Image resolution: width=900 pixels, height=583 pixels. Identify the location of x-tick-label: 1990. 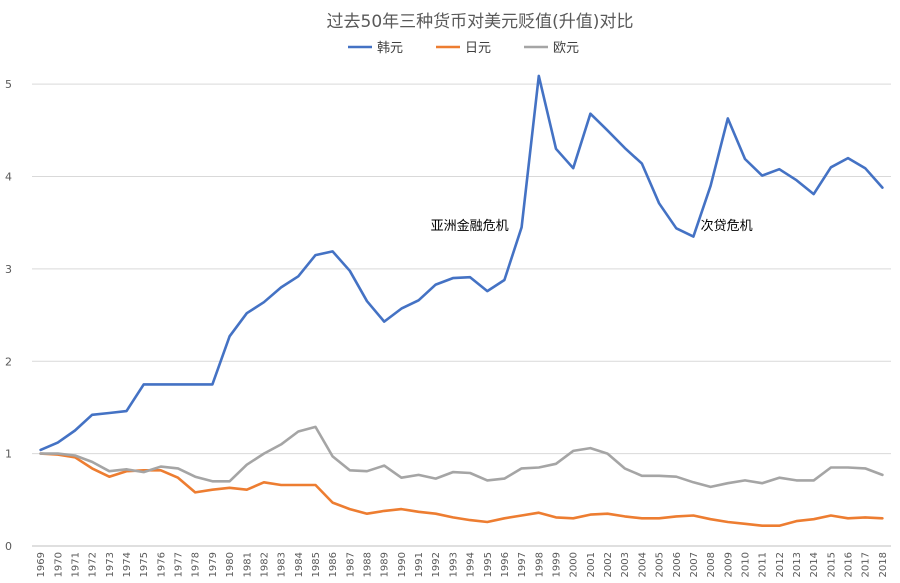
(402, 564).